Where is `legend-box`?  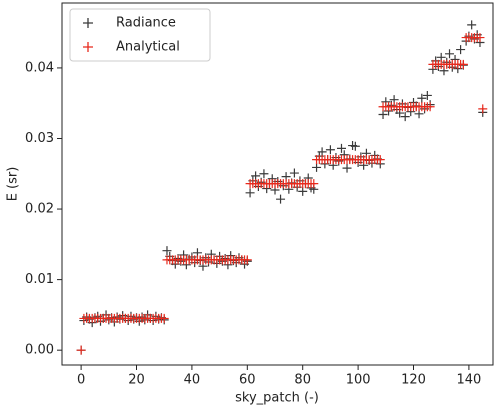
legend-box is located at coordinates (140, 35).